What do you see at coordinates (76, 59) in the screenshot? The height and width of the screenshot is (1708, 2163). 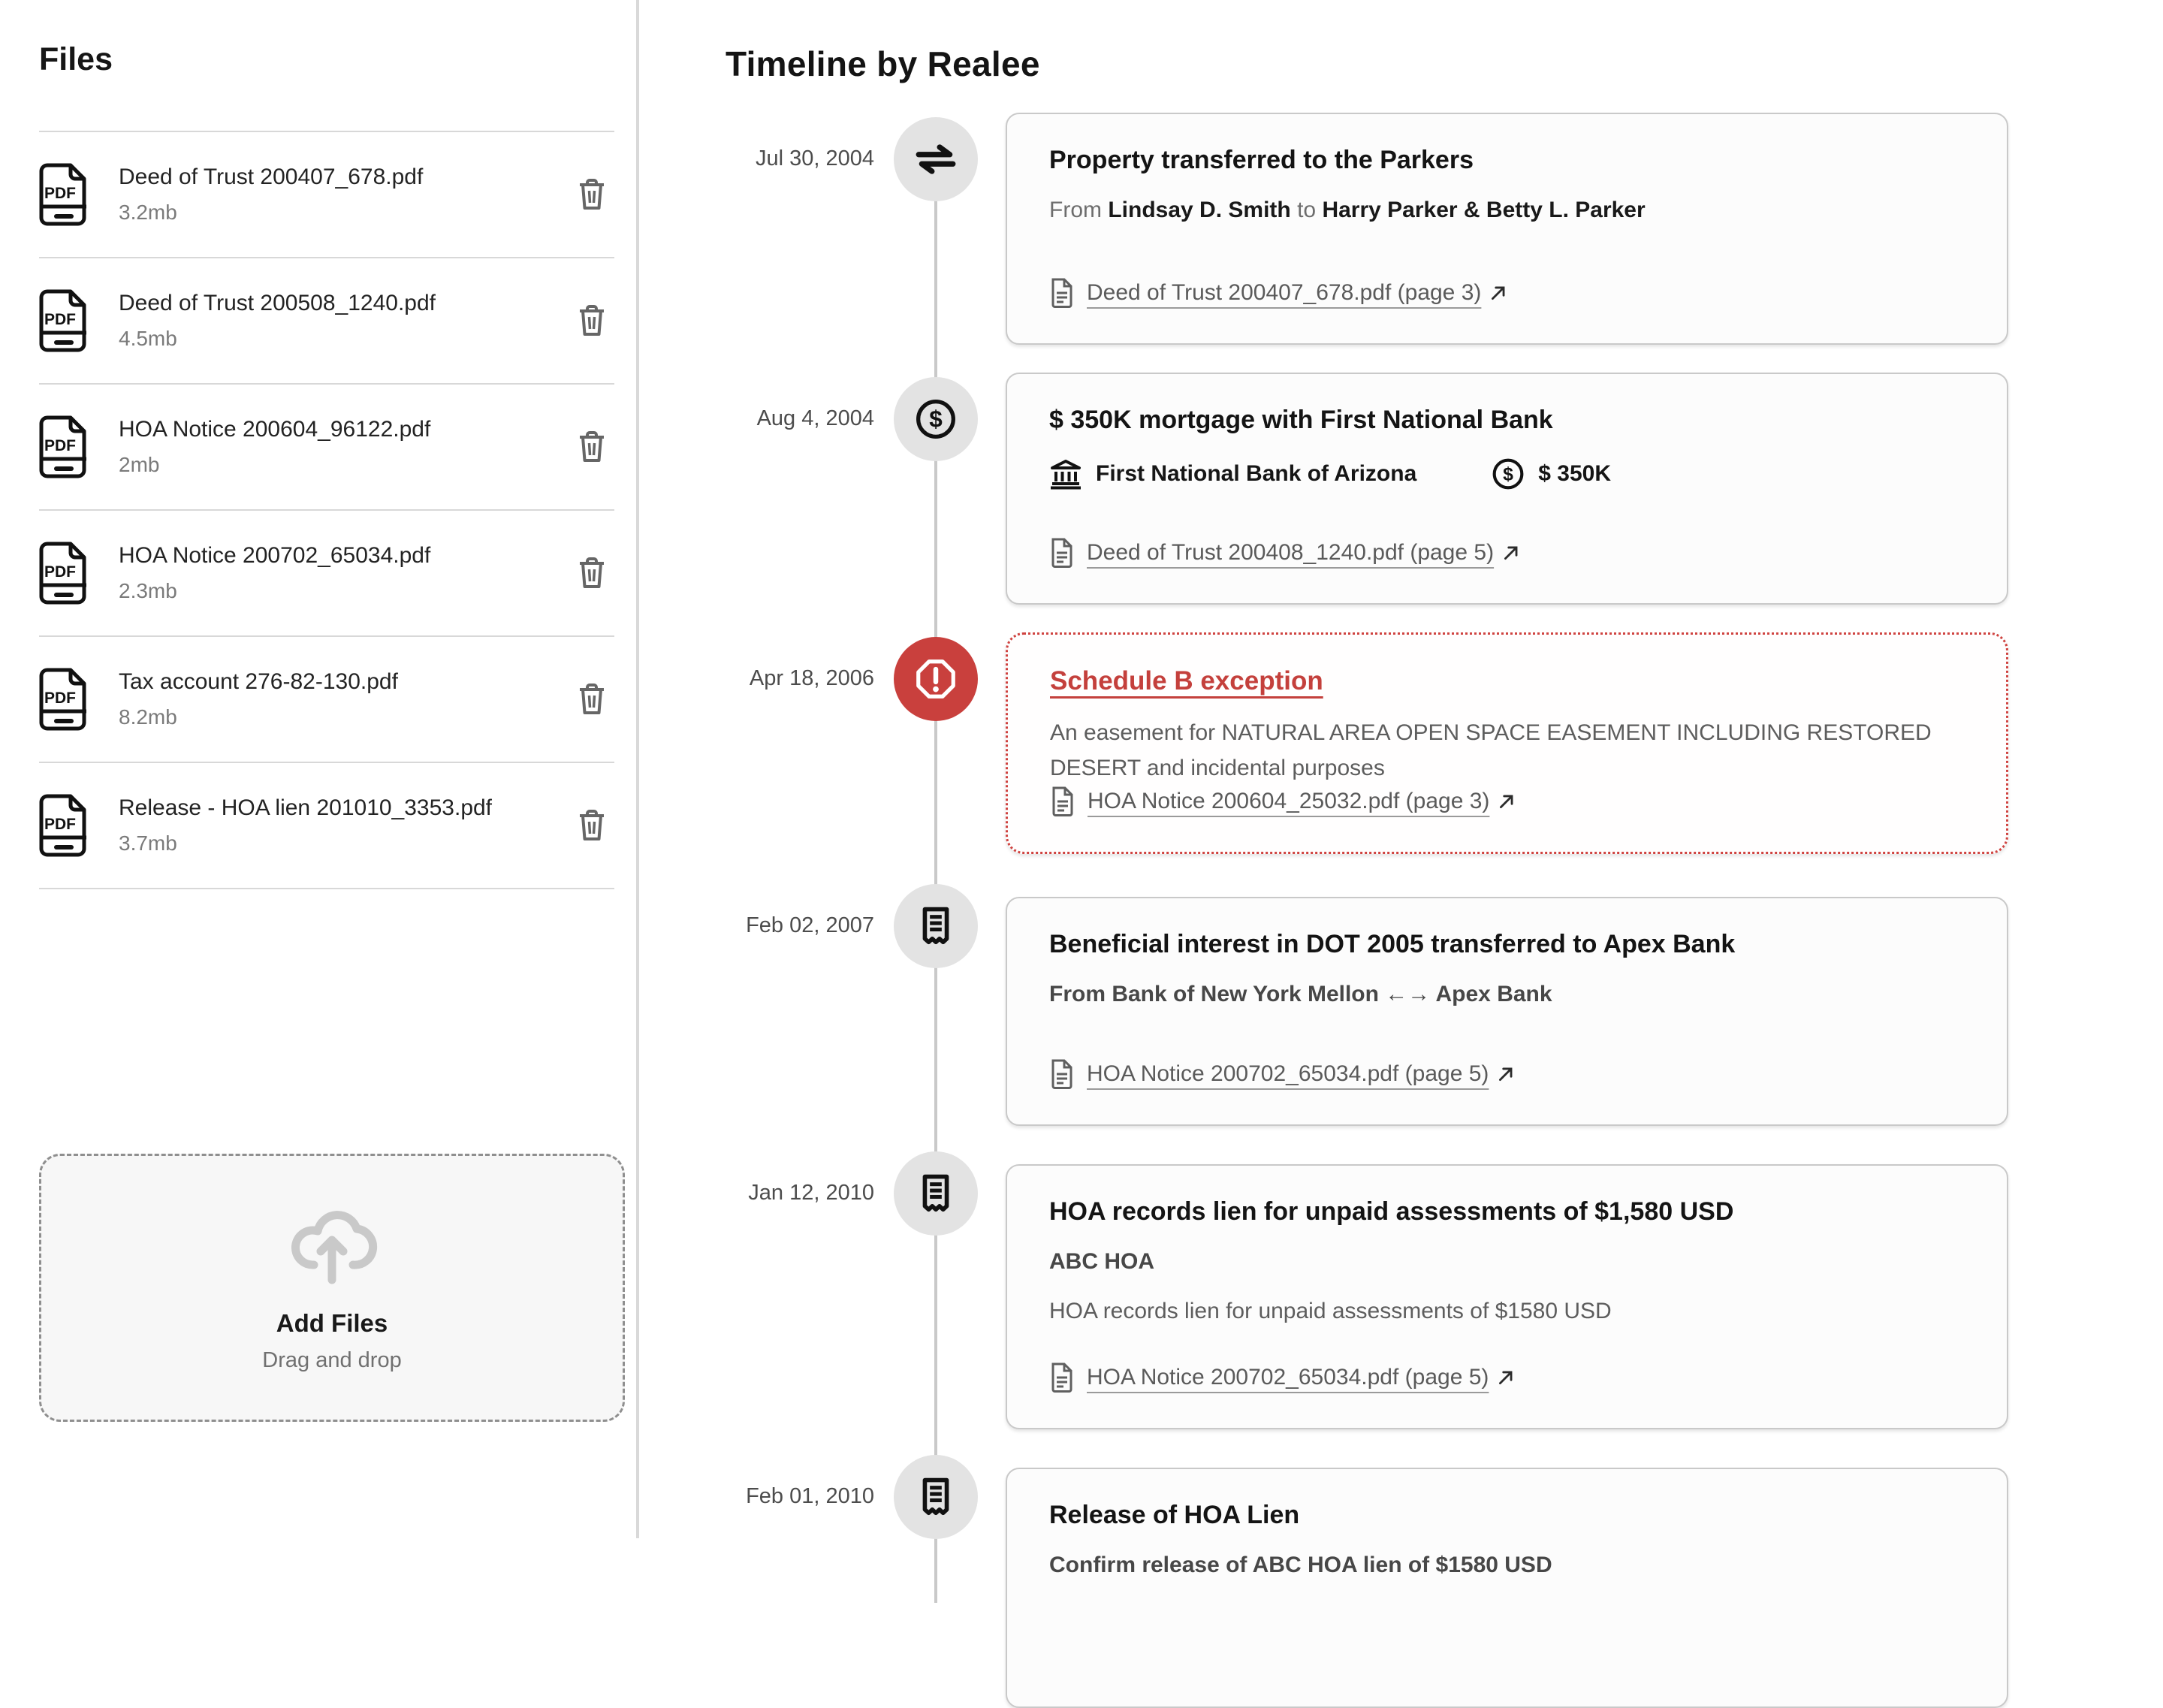 I see `files-panel-title: Files` at bounding box center [76, 59].